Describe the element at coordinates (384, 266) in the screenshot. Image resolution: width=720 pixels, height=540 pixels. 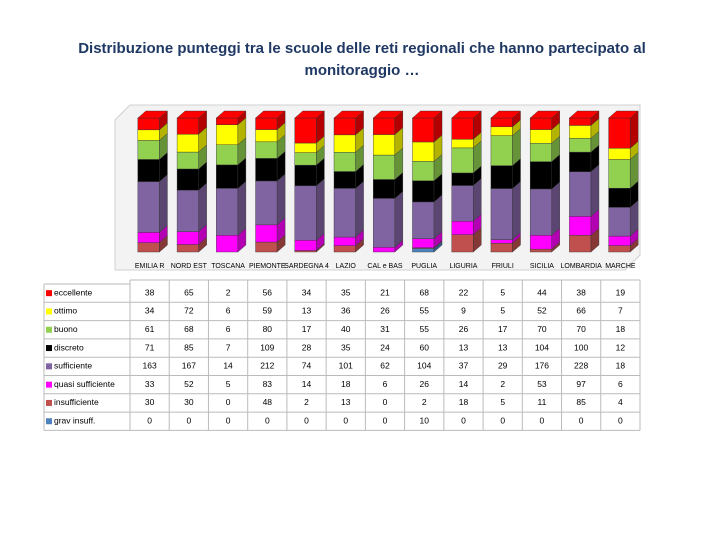
I see `x-tick-label: CAL e BAS` at that location.